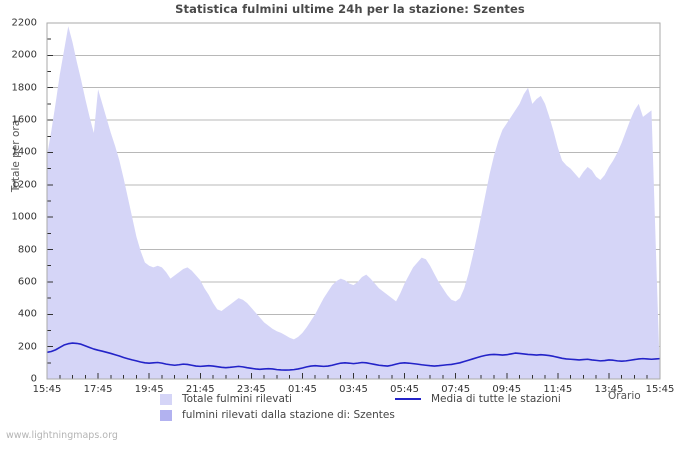 The image size is (700, 450). What do you see at coordinates (496, 399) in the screenshot?
I see `legend-label-average: Media di tutte le stazioni` at bounding box center [496, 399].